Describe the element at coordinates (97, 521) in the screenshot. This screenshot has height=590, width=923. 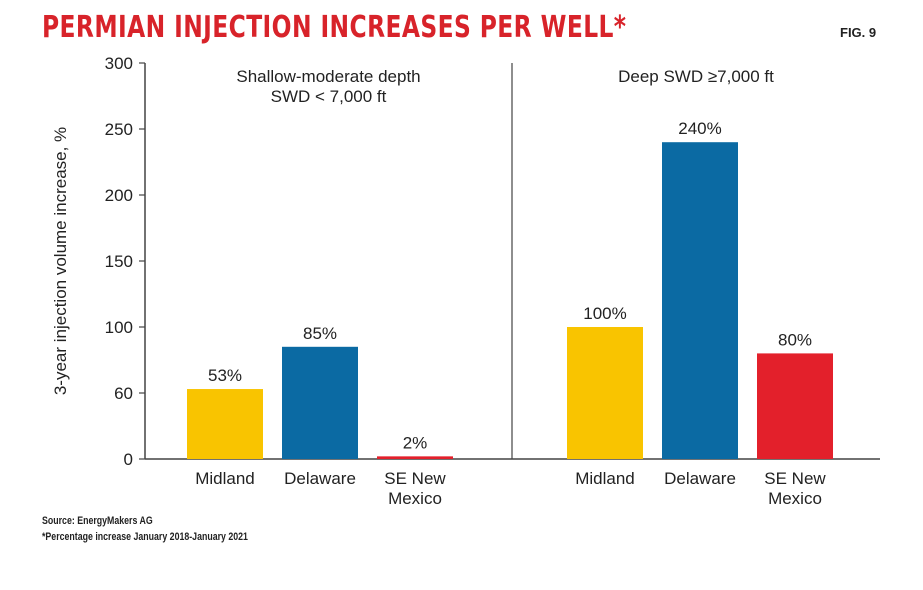
I see `source: Source: EnergyMakers AG` at that location.